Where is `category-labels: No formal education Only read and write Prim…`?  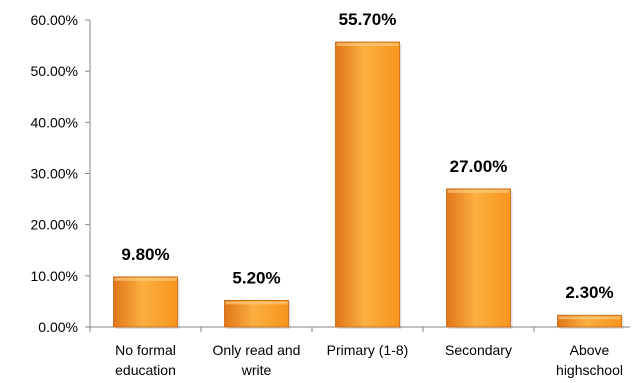
category-labels: No formal education Only read and write Prim… is located at coordinates (369, 360).